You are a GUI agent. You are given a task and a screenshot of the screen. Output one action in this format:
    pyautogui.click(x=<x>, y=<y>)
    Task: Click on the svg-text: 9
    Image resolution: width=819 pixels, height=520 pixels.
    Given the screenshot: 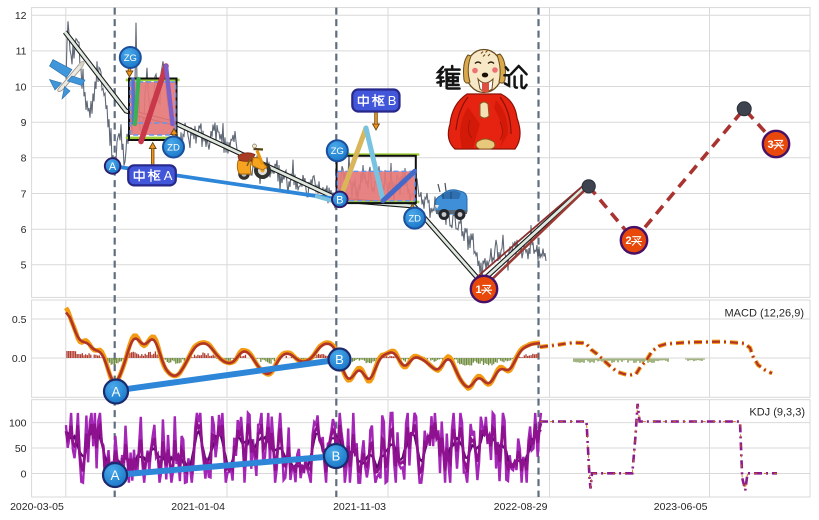 What is the action you would take?
    pyautogui.click(x=24, y=123)
    